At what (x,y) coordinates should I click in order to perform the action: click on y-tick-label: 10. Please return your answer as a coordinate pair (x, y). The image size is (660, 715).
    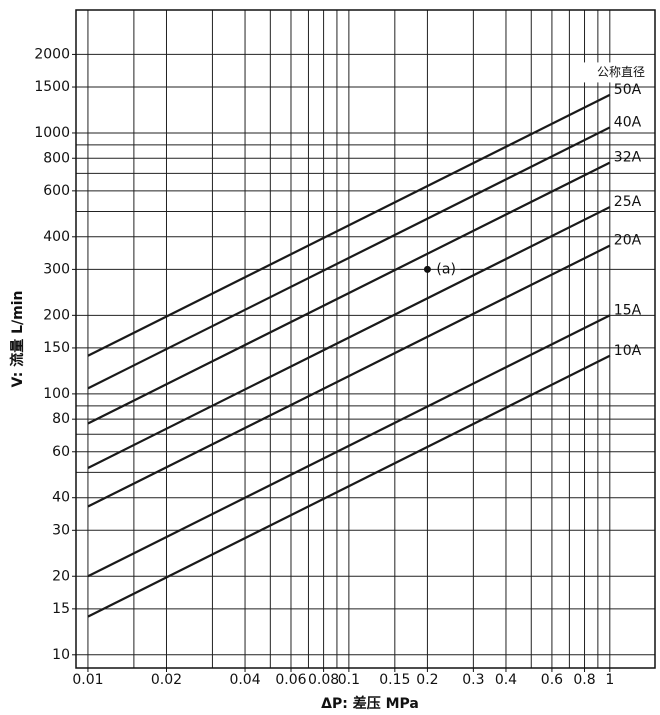
    Looking at the image, I should click on (61, 655).